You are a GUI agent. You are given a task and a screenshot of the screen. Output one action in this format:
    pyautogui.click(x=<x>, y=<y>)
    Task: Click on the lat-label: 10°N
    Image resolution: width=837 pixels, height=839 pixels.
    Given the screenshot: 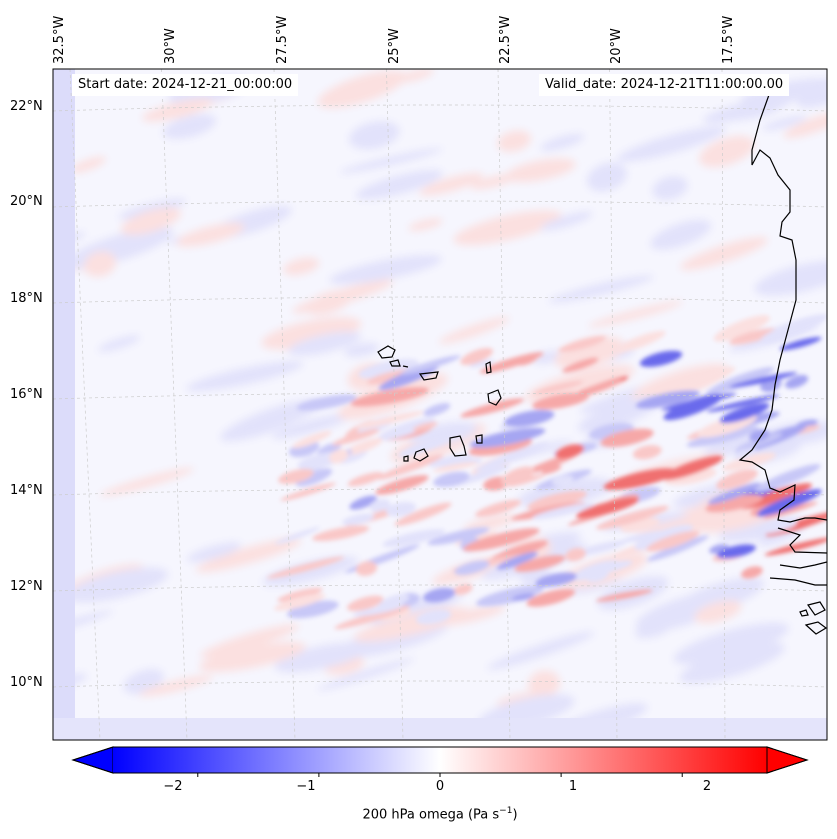 What is the action you would take?
    pyautogui.click(x=26, y=682)
    